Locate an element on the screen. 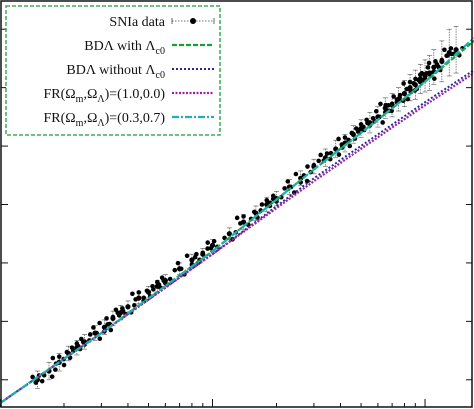 Image resolution: width=474 pixels, height=409 pixels. legend-label: BDΛ with Λc0 is located at coordinates (124, 48).